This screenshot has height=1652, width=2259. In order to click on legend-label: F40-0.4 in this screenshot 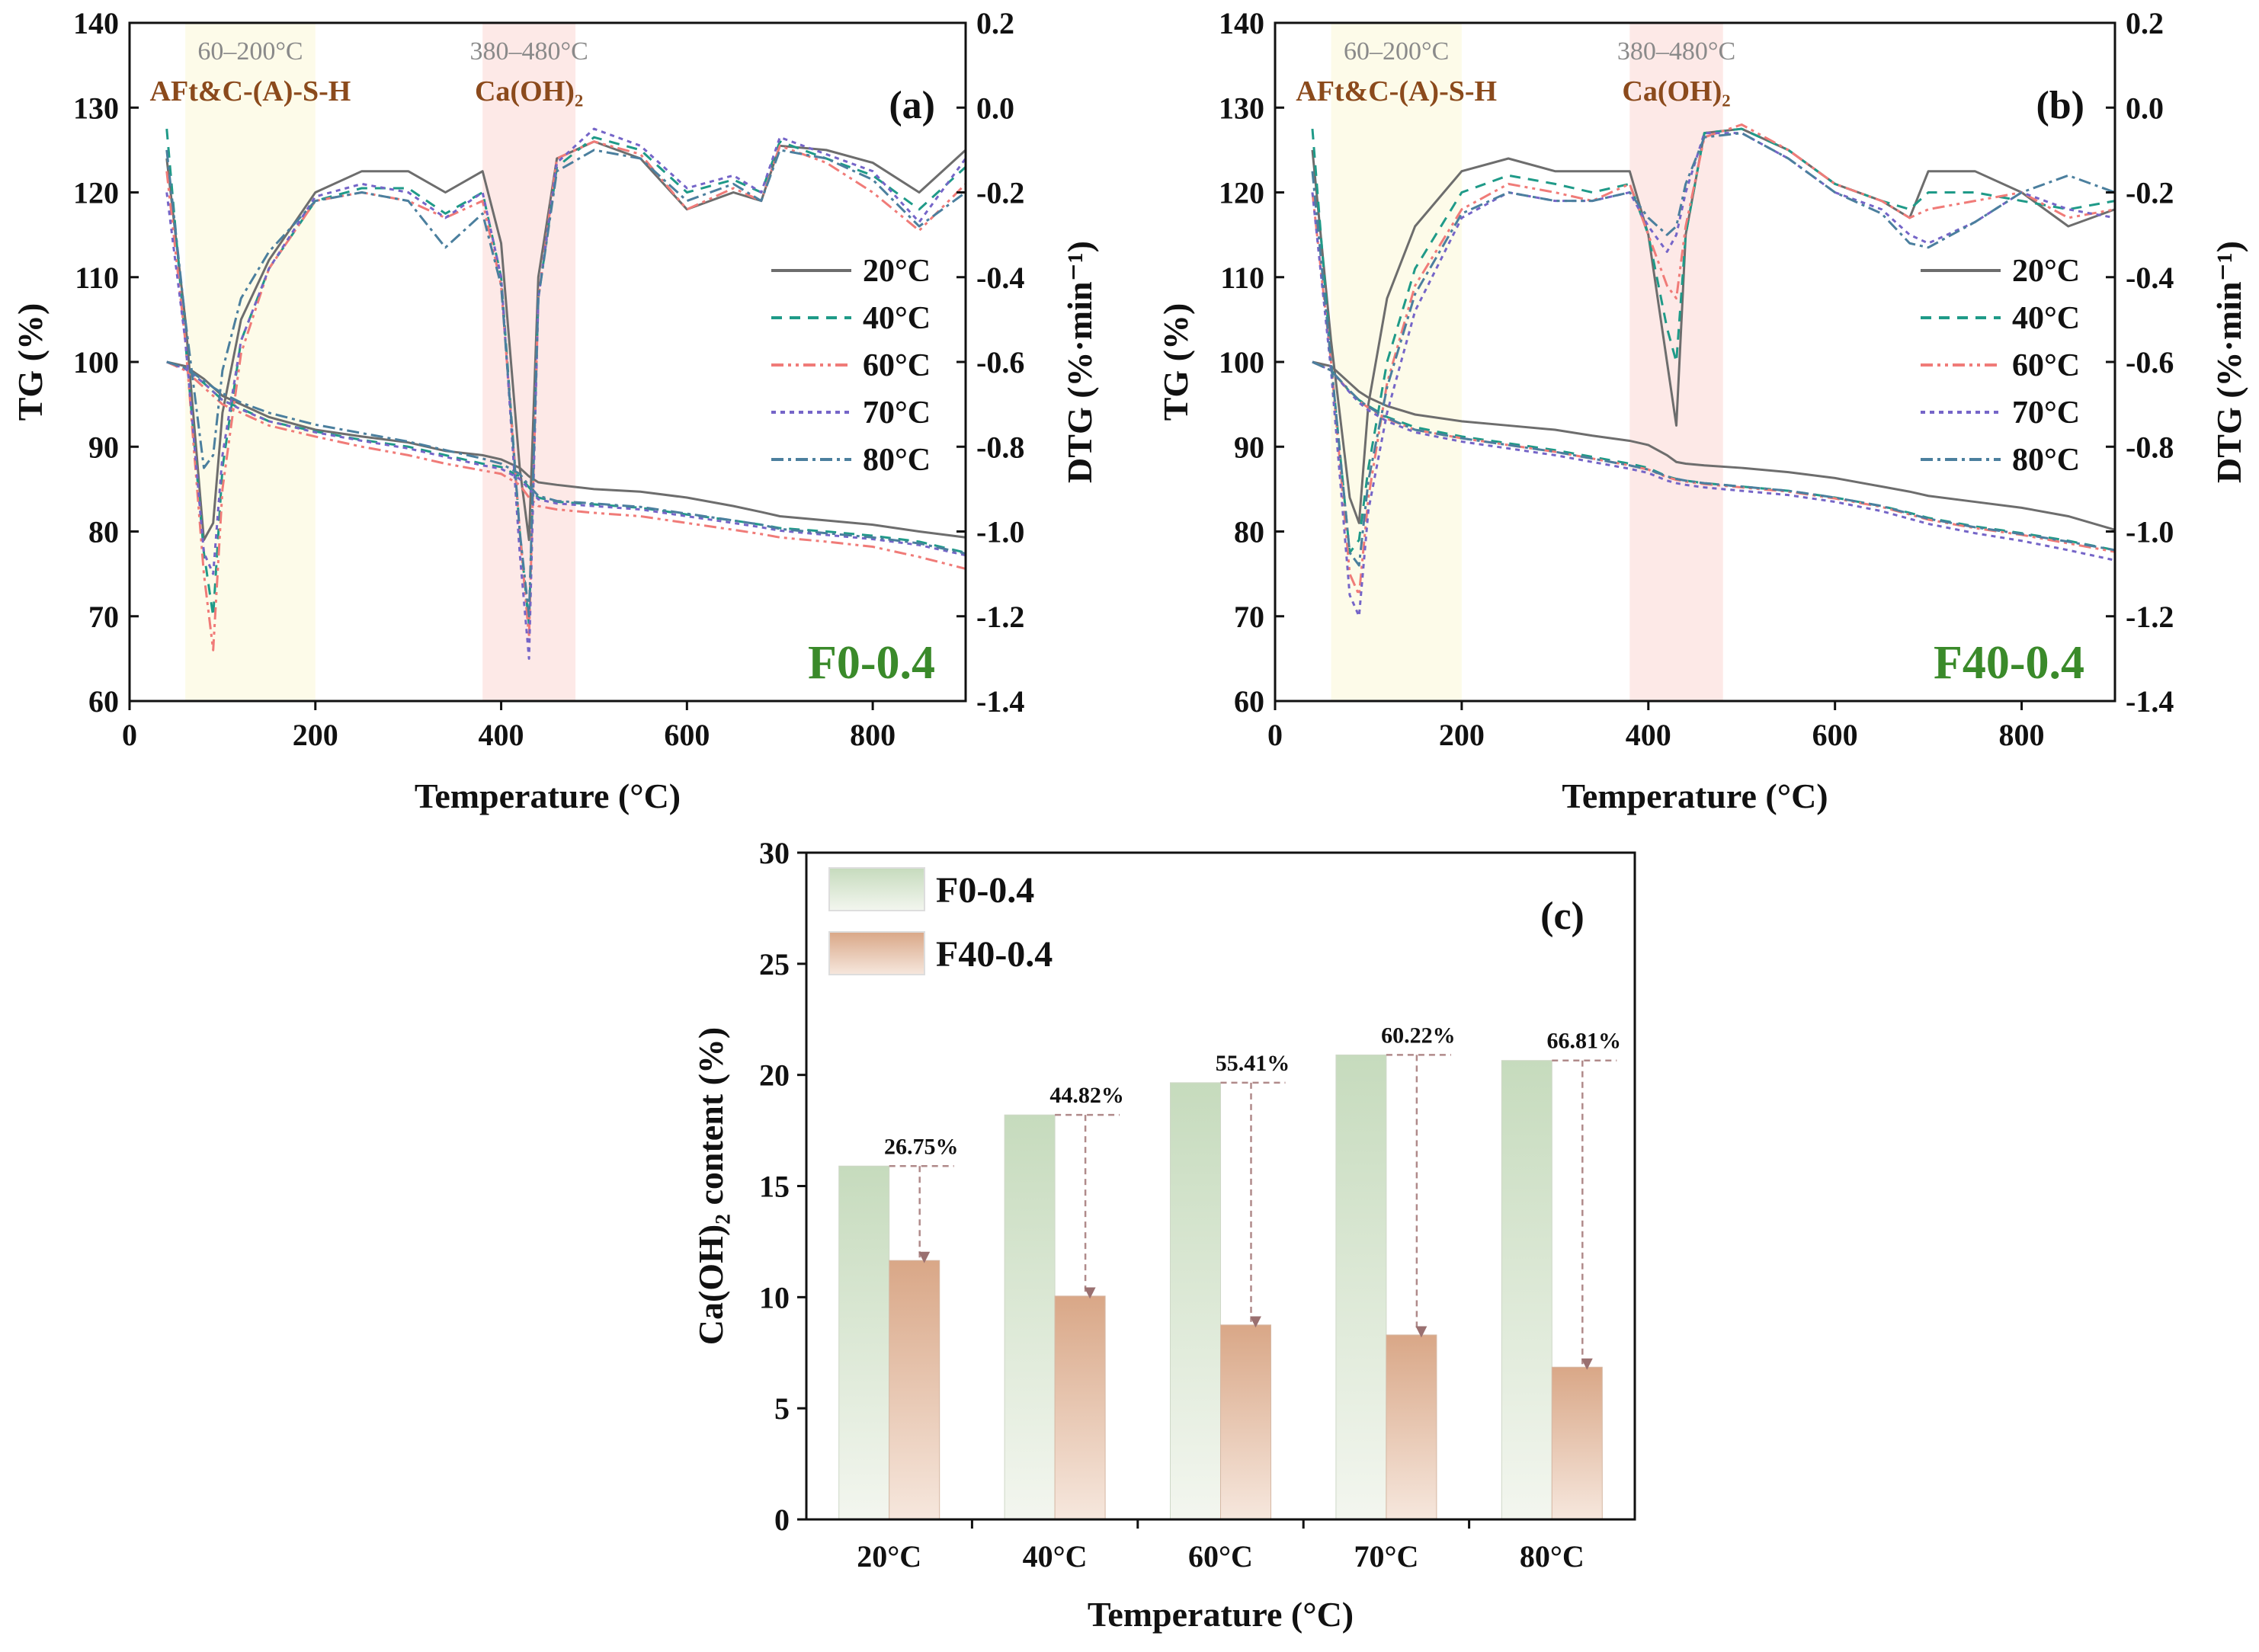, I will do `click(994, 954)`.